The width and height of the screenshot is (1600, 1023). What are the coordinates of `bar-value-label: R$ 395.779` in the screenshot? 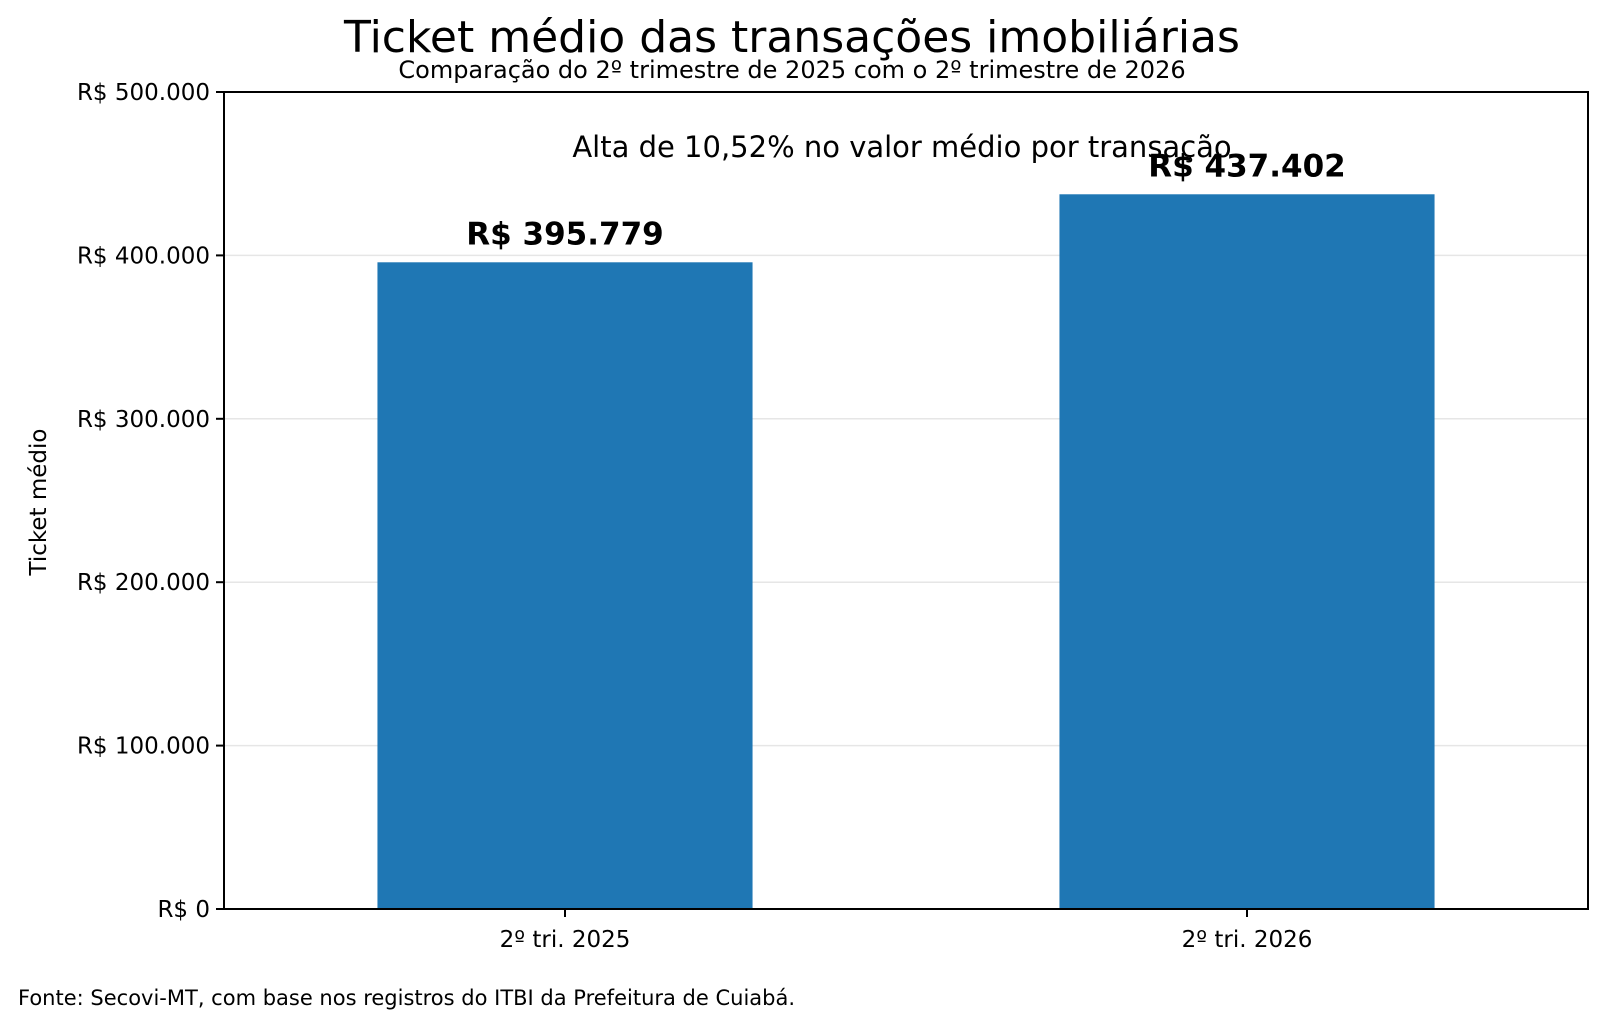 It's located at (564, 234).